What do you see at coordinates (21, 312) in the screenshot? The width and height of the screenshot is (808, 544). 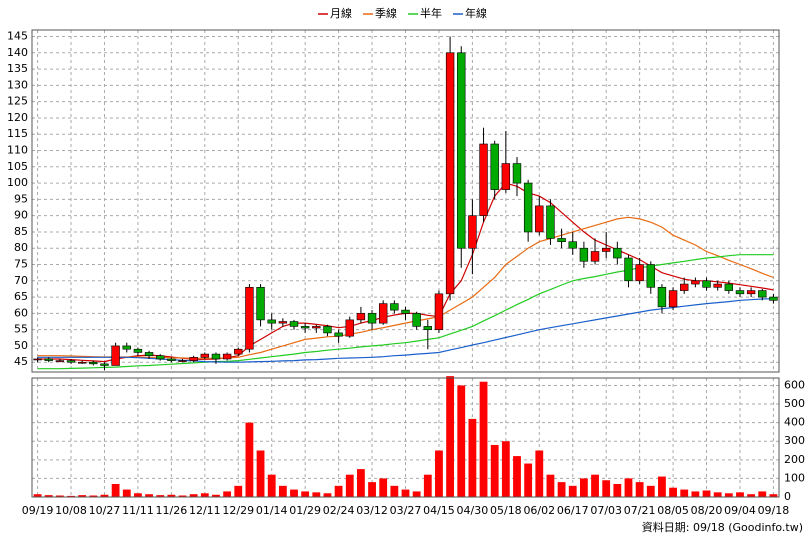 I see `y-tick-label: 60` at bounding box center [21, 312].